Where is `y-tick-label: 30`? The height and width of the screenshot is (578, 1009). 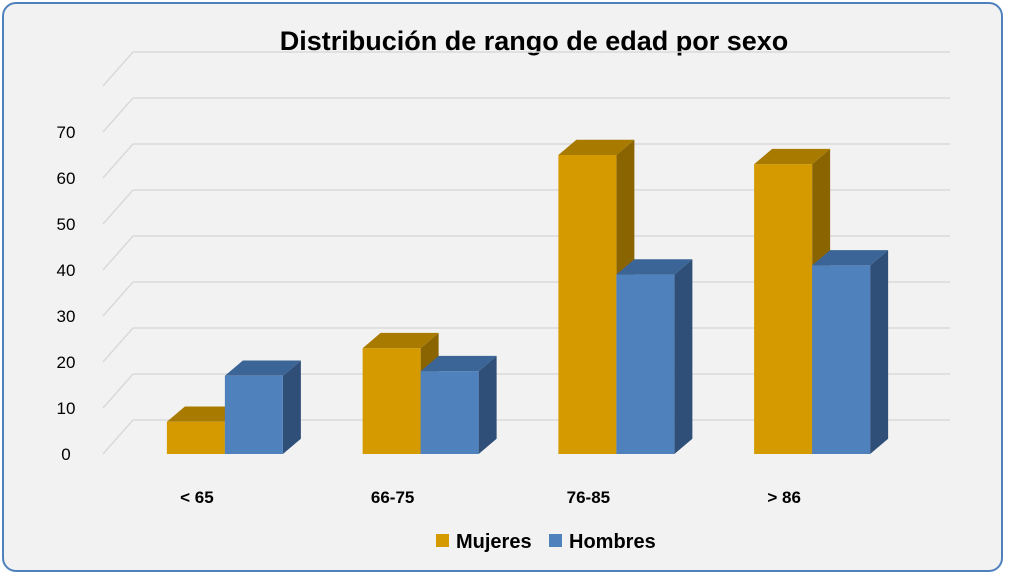 y-tick-label: 30 is located at coordinates (66, 316).